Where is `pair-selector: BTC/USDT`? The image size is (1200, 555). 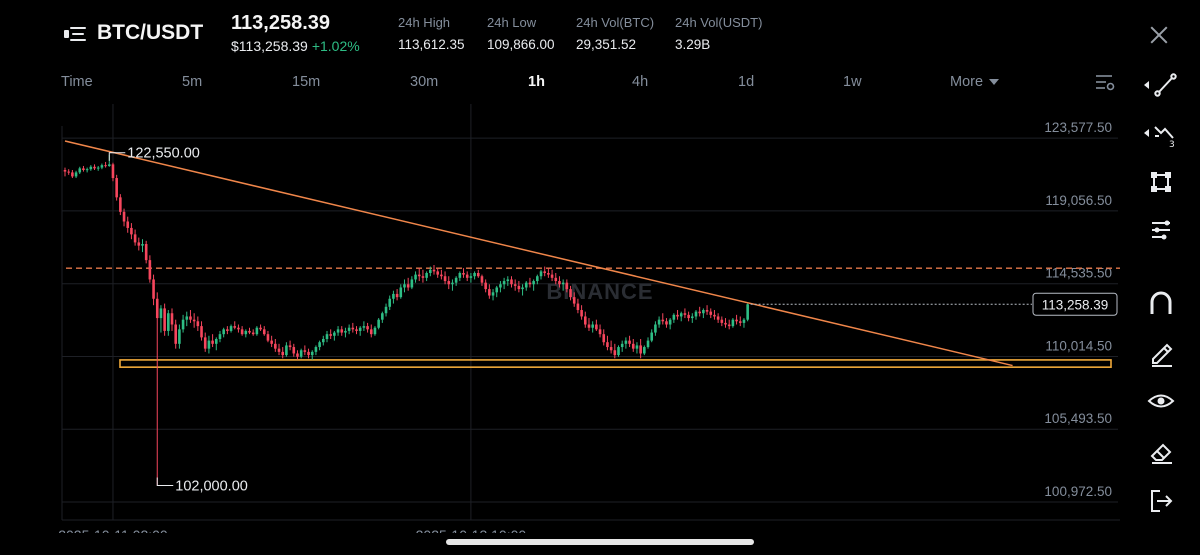 pair-selector: BTC/USDT is located at coordinates (150, 32).